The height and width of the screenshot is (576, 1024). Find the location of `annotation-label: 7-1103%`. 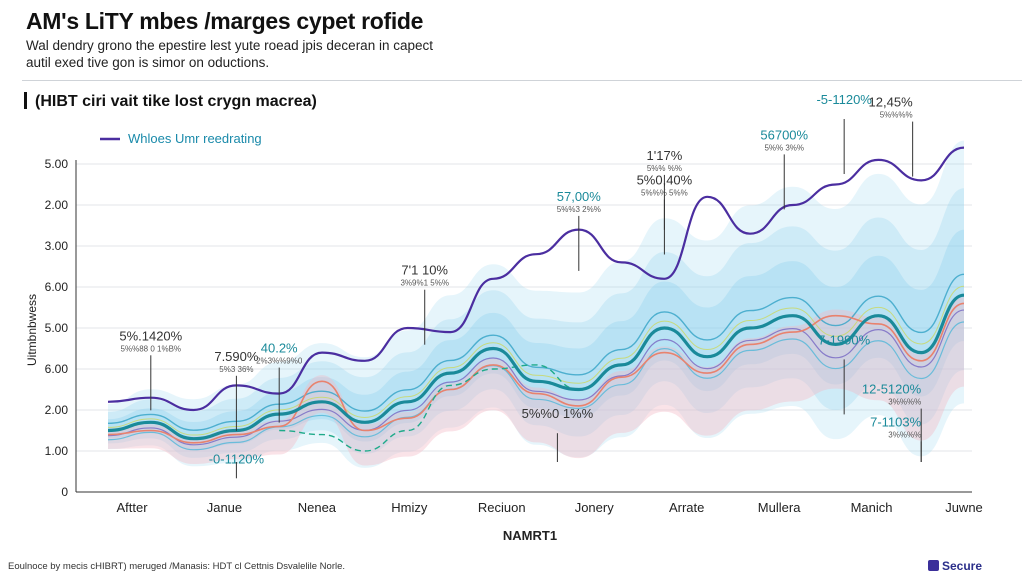

annotation-label: 7-1103% is located at coordinates (896, 421).